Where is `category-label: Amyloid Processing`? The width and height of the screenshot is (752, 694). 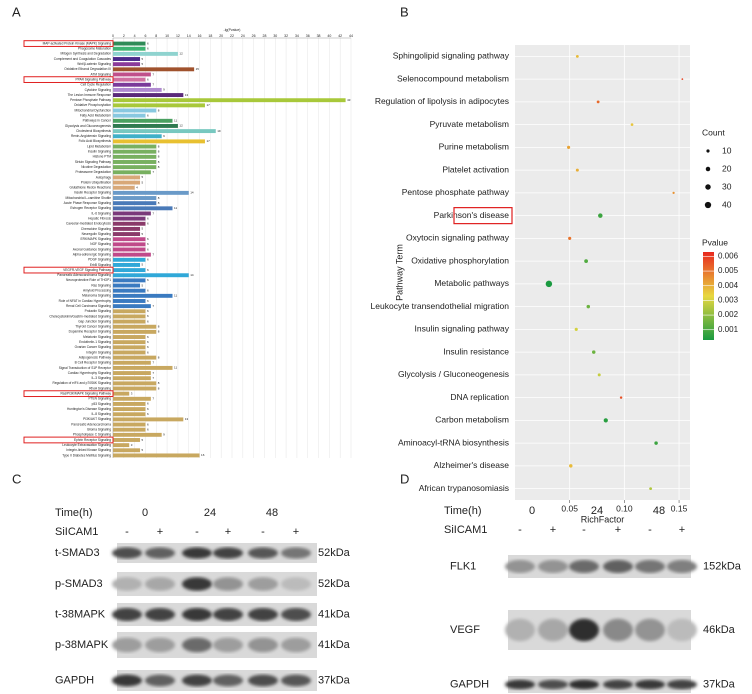 category-label: Amyloid Processing is located at coordinates (97, 291).